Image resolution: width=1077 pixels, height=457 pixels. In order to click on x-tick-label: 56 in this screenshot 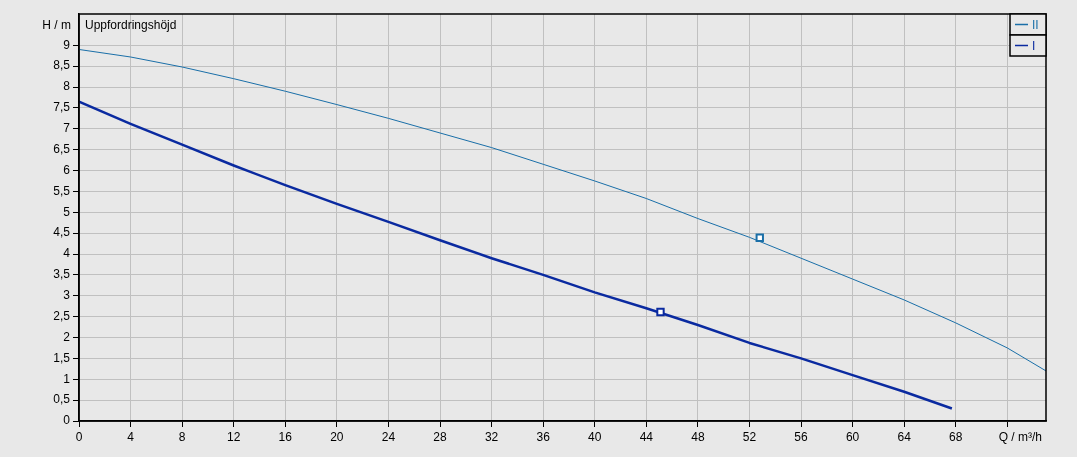, I will do `click(801, 436)`.